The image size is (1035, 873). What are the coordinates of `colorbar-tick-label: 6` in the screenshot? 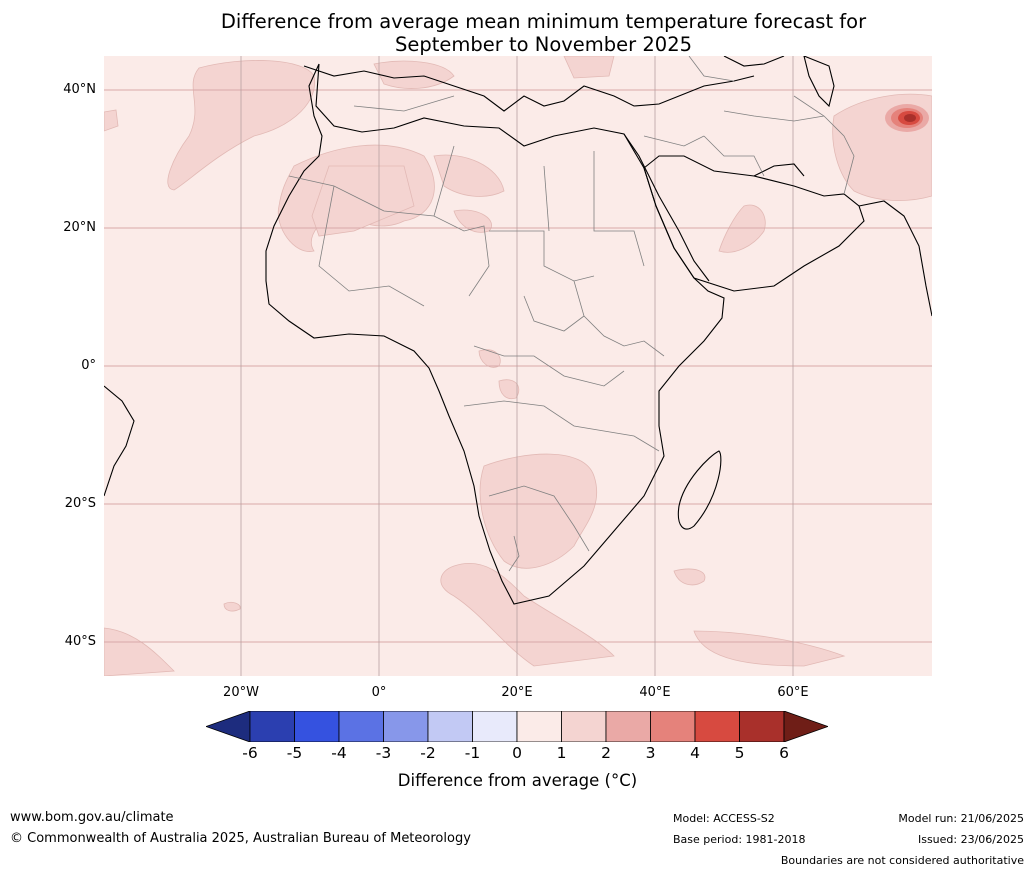 It's located at (784, 753).